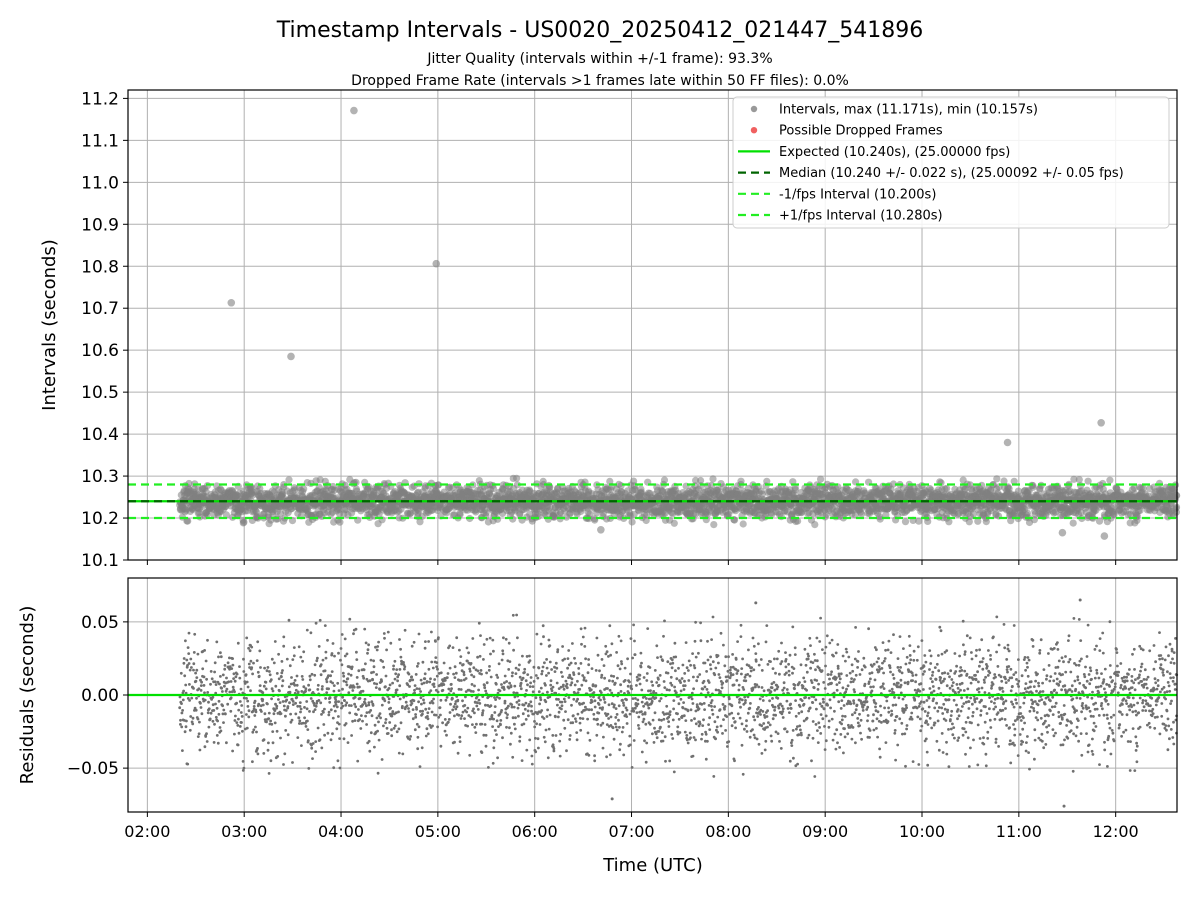 The height and width of the screenshot is (900, 1200). What do you see at coordinates (100, 477) in the screenshot?
I see `top-y-tick-label: 10.3` at bounding box center [100, 477].